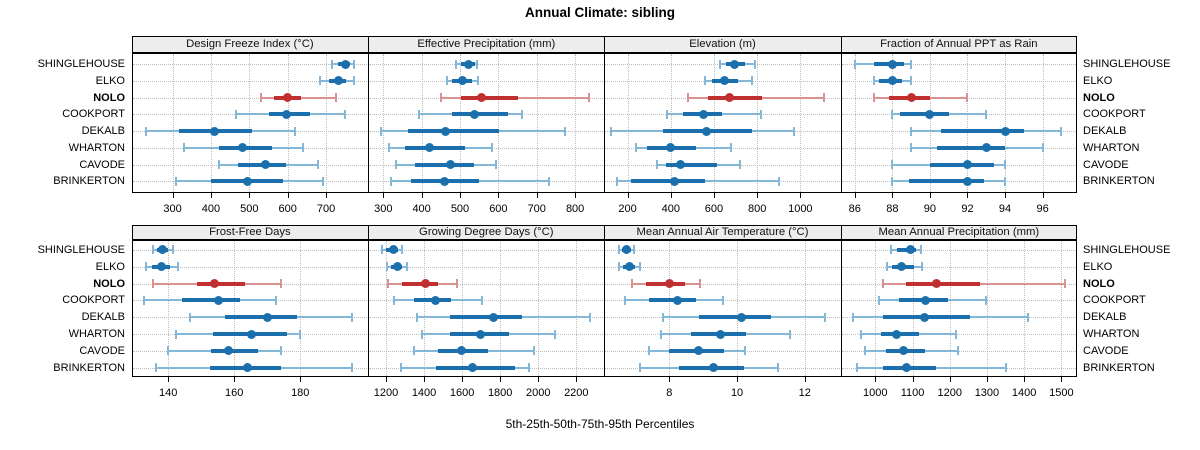 The width and height of the screenshot is (1200, 450). Describe the element at coordinates (1111, 147) in the screenshot. I see `site-label-right: WHARTON` at that location.